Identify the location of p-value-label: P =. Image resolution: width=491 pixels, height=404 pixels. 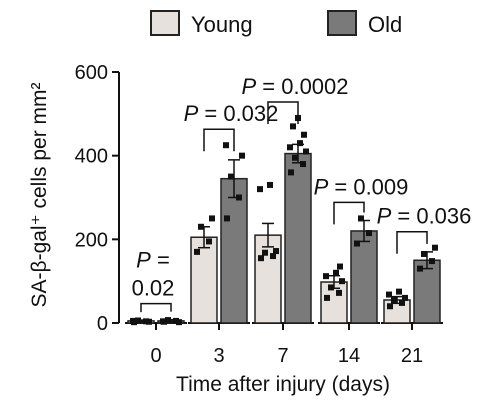
(153, 260).